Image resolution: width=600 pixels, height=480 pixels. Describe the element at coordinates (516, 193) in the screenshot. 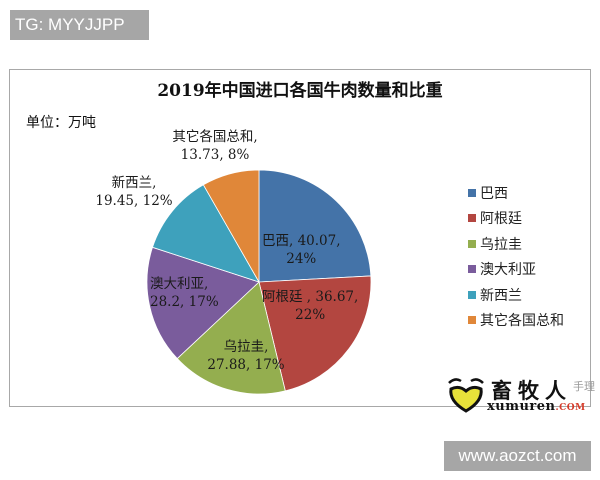

I see `legend-item-brazil: 巴西` at that location.